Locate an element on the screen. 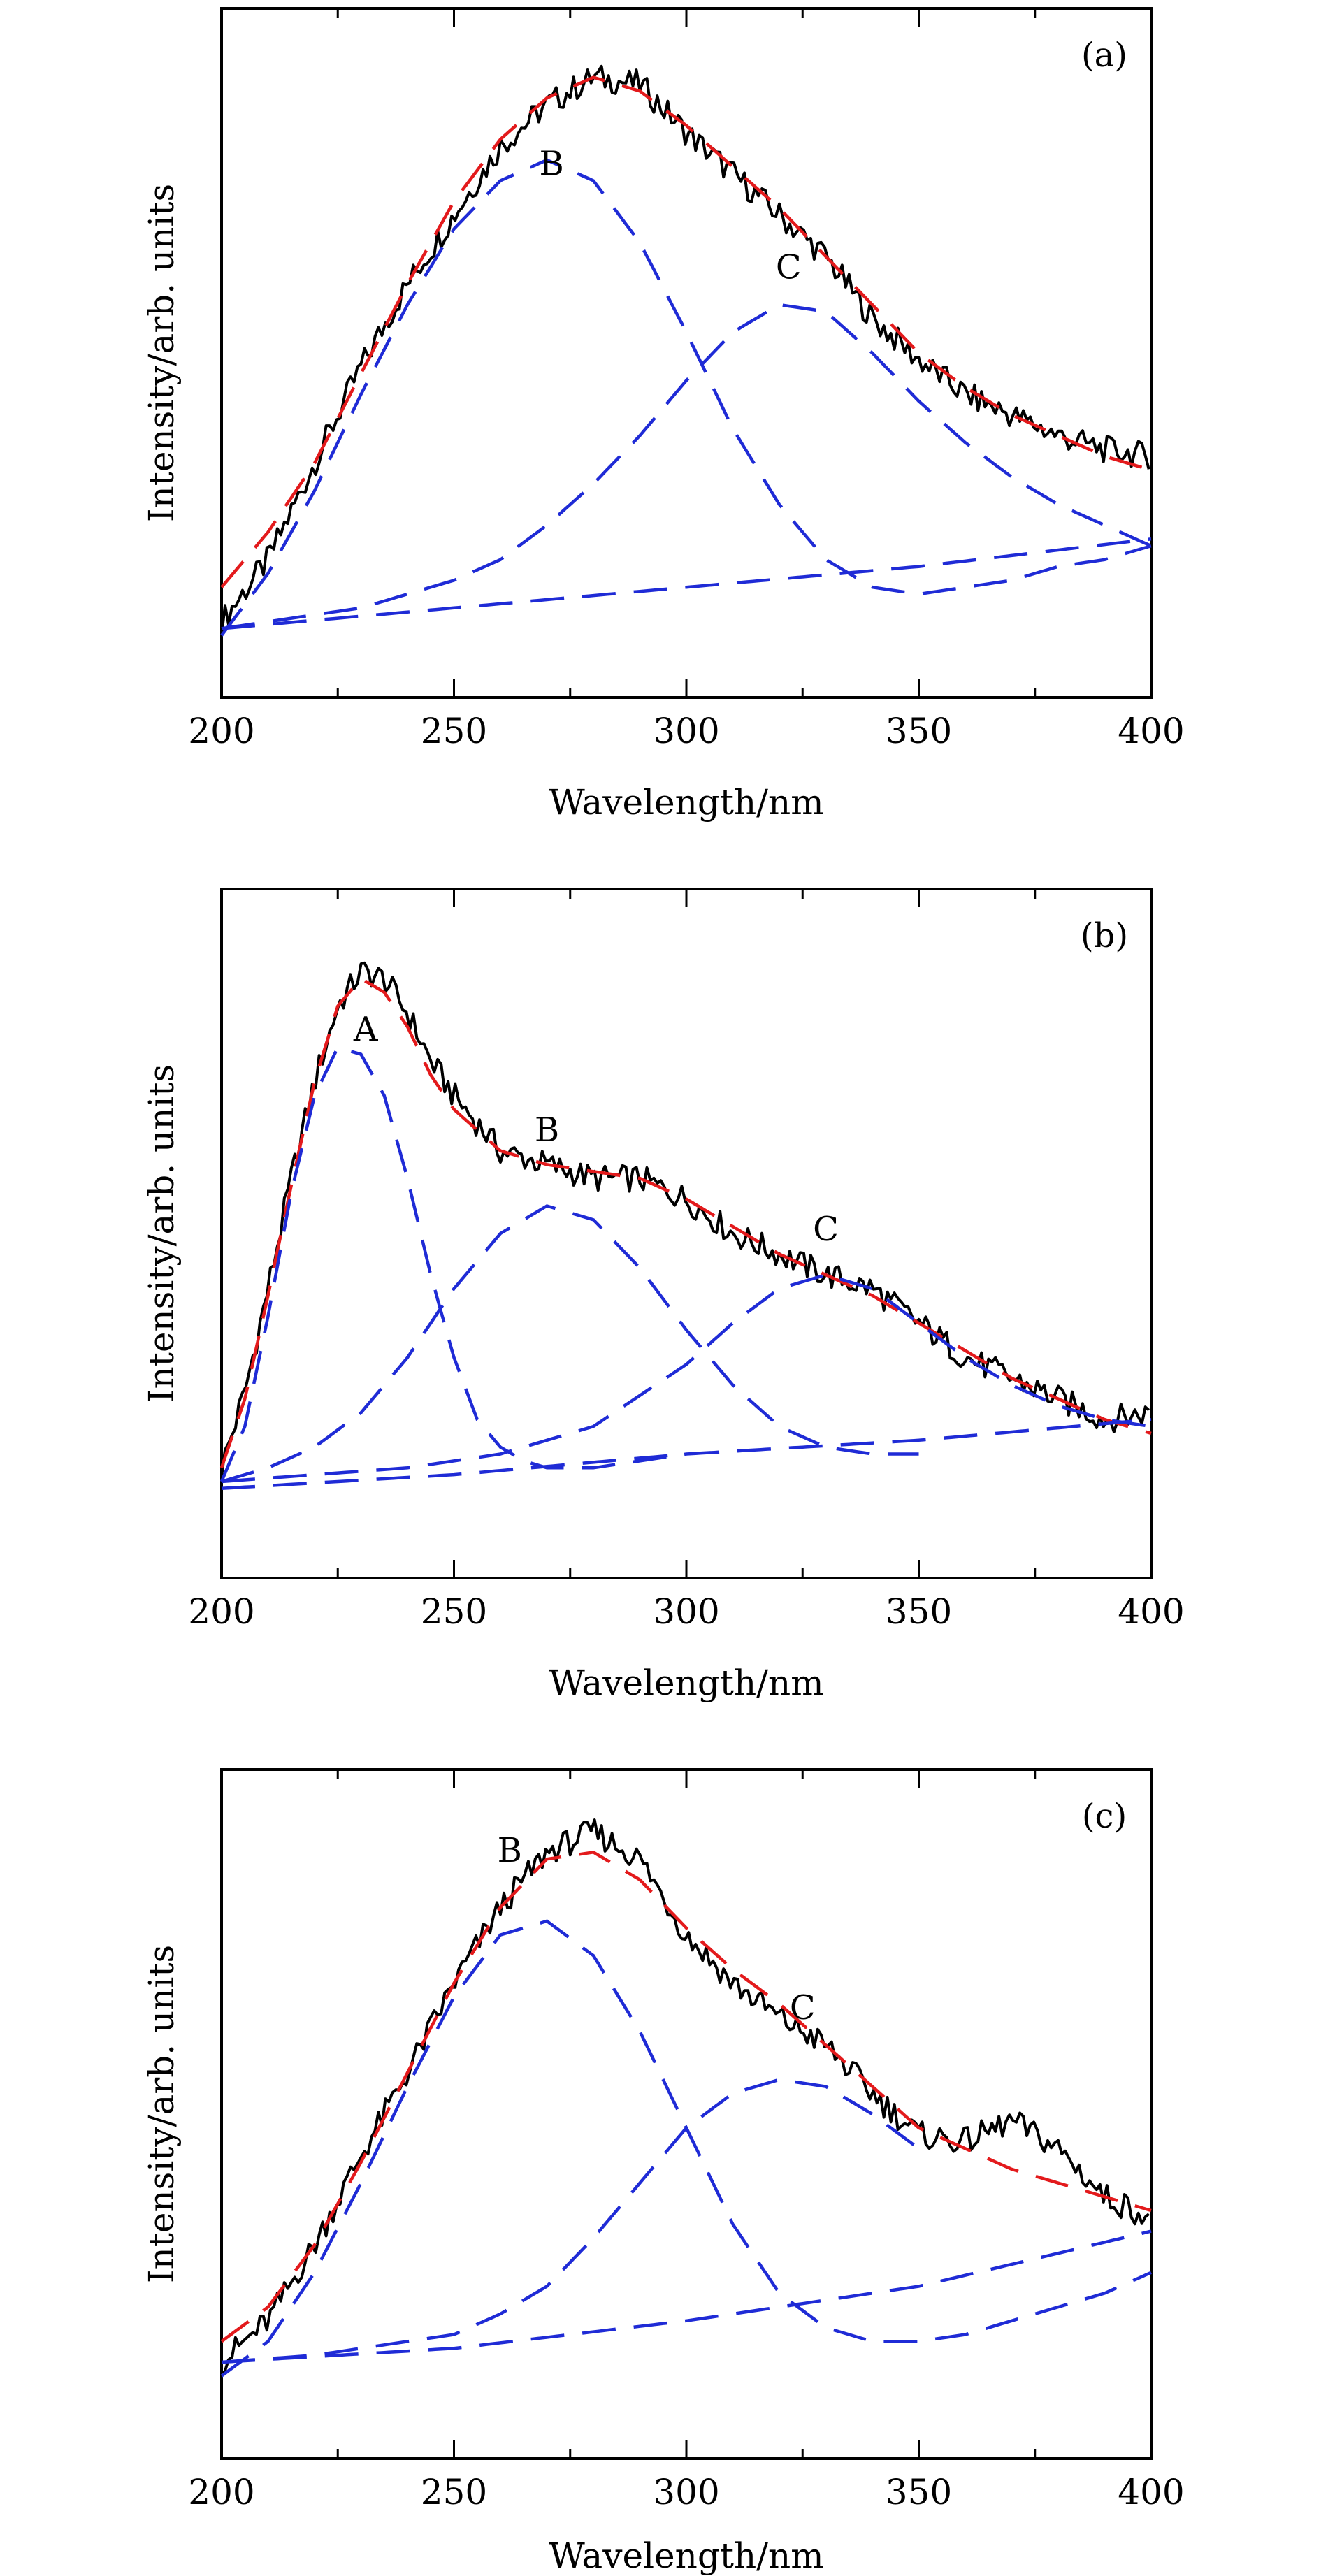  panel-tag: (c) is located at coordinates (1104, 1816).